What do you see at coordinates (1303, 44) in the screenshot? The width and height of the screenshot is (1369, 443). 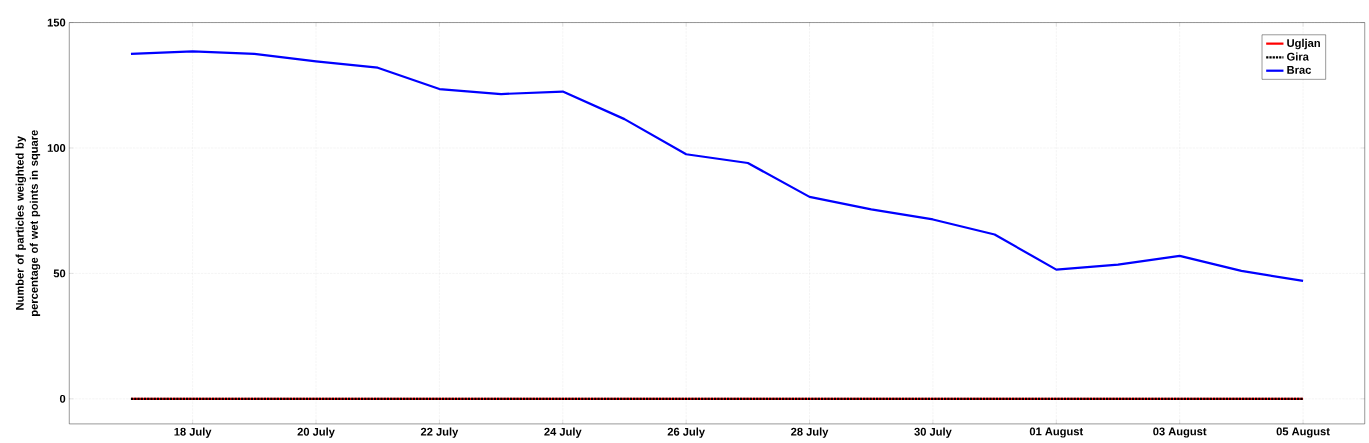 I see `legend-label: Ugljan` at bounding box center [1303, 44].